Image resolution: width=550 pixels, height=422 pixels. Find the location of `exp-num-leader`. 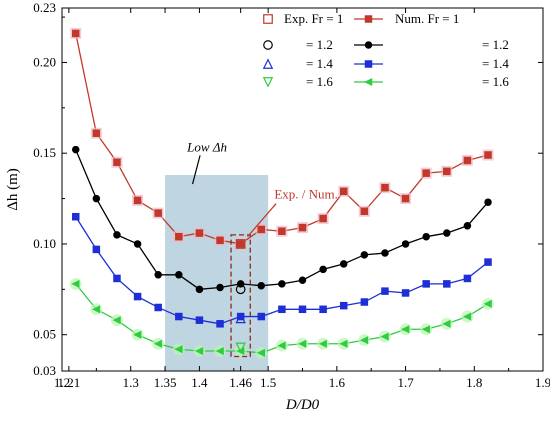

exp-num-leader is located at coordinates (262, 220).